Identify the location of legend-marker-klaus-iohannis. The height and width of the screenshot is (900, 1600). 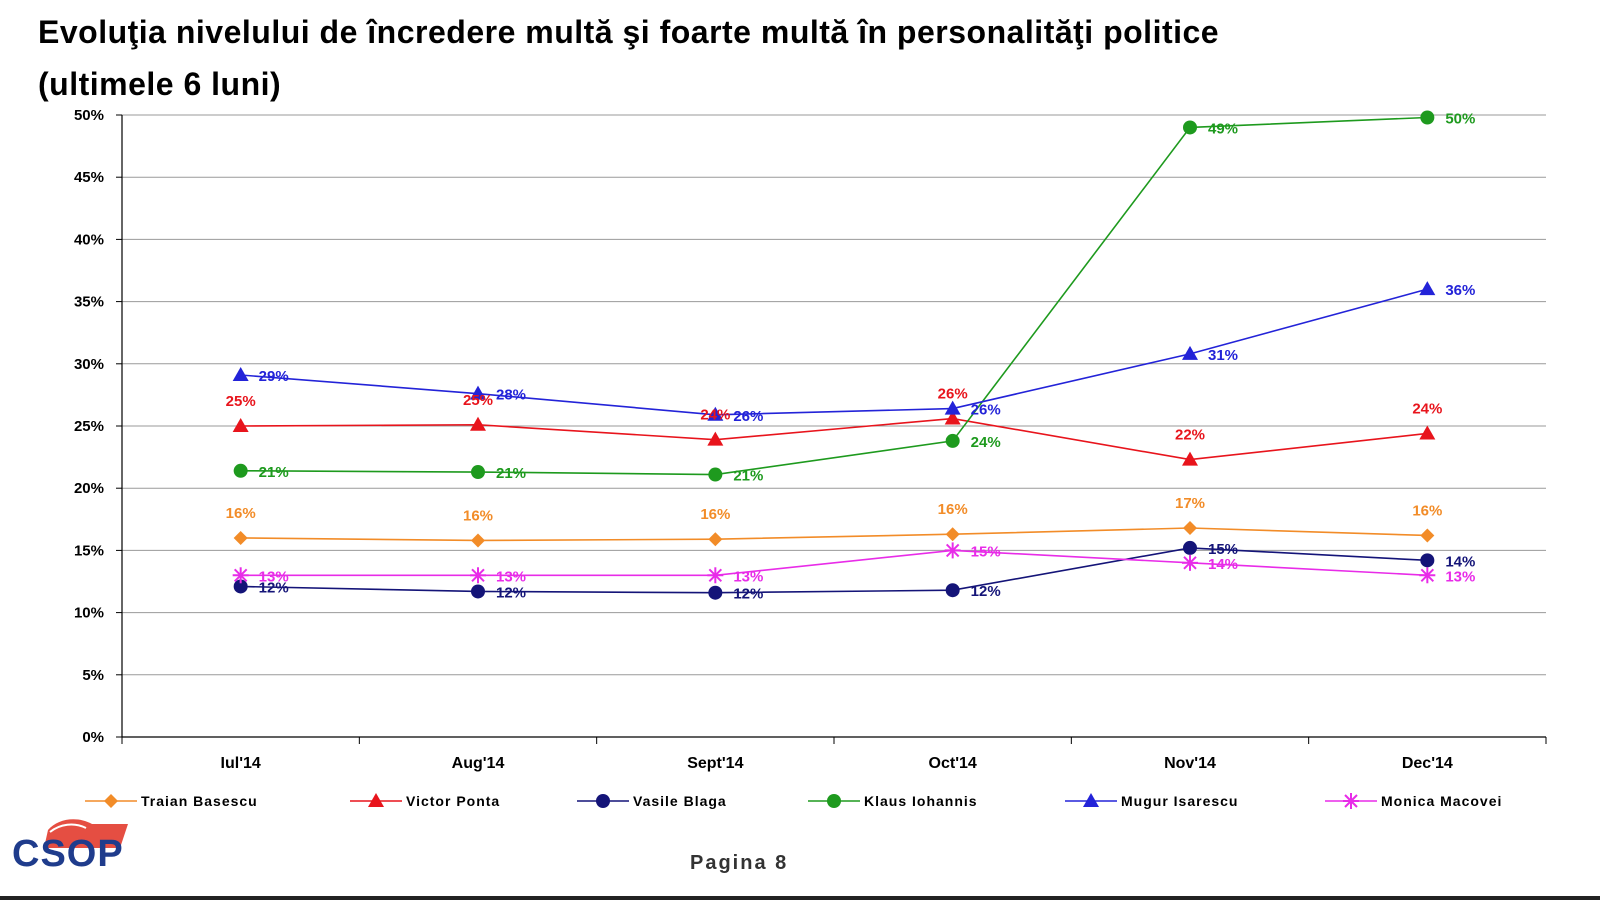
(834, 801).